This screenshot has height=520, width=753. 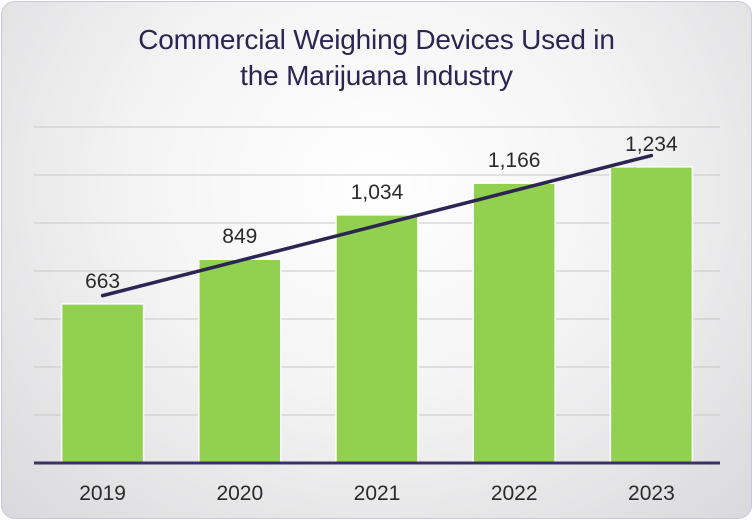 What do you see at coordinates (376, 39) in the screenshot?
I see `chart-title-line-1: Commercial Weighing Devices Used in` at bounding box center [376, 39].